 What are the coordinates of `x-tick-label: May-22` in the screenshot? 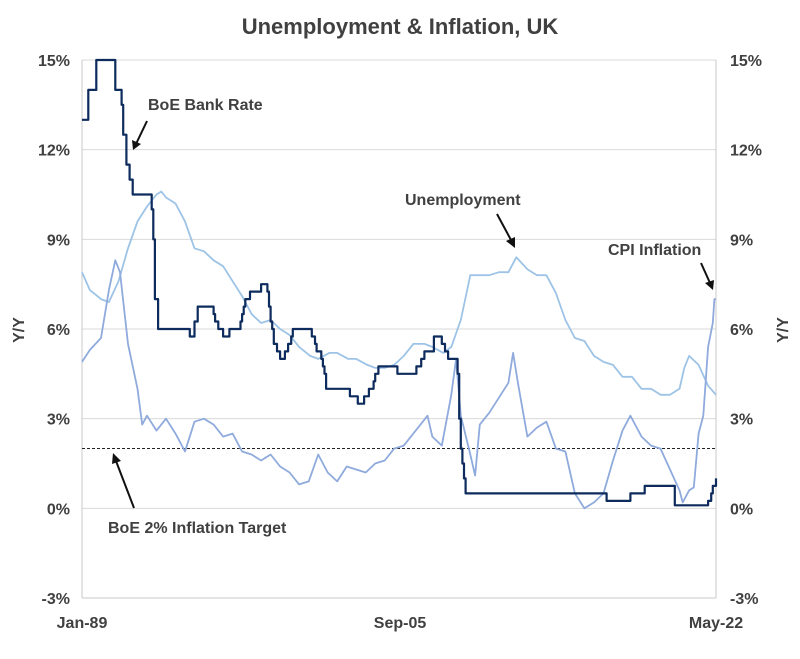 It's located at (716, 623).